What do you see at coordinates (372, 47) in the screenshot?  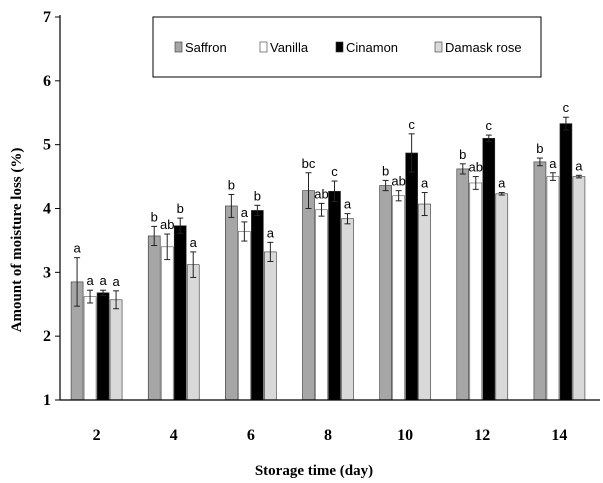 I see `legend-label: Cinamon` at bounding box center [372, 47].